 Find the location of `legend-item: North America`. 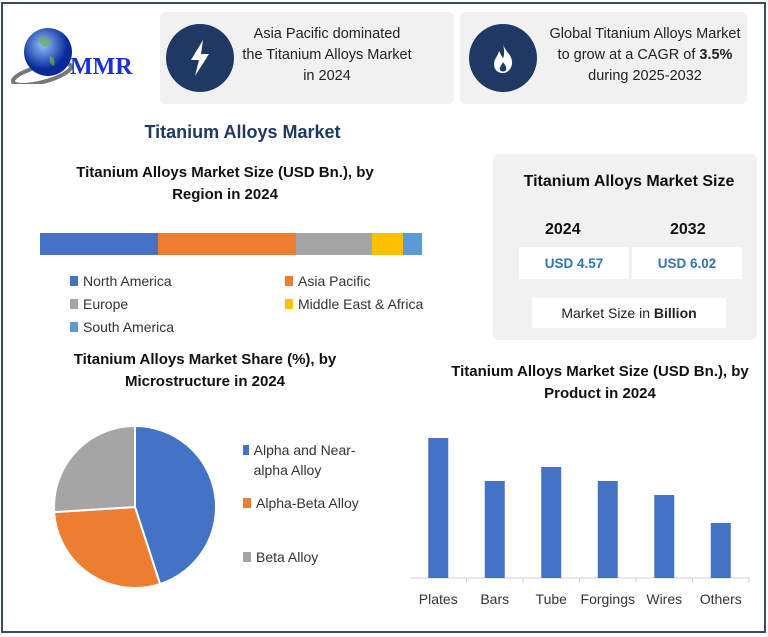

legend-item: North America is located at coordinates (121, 281).